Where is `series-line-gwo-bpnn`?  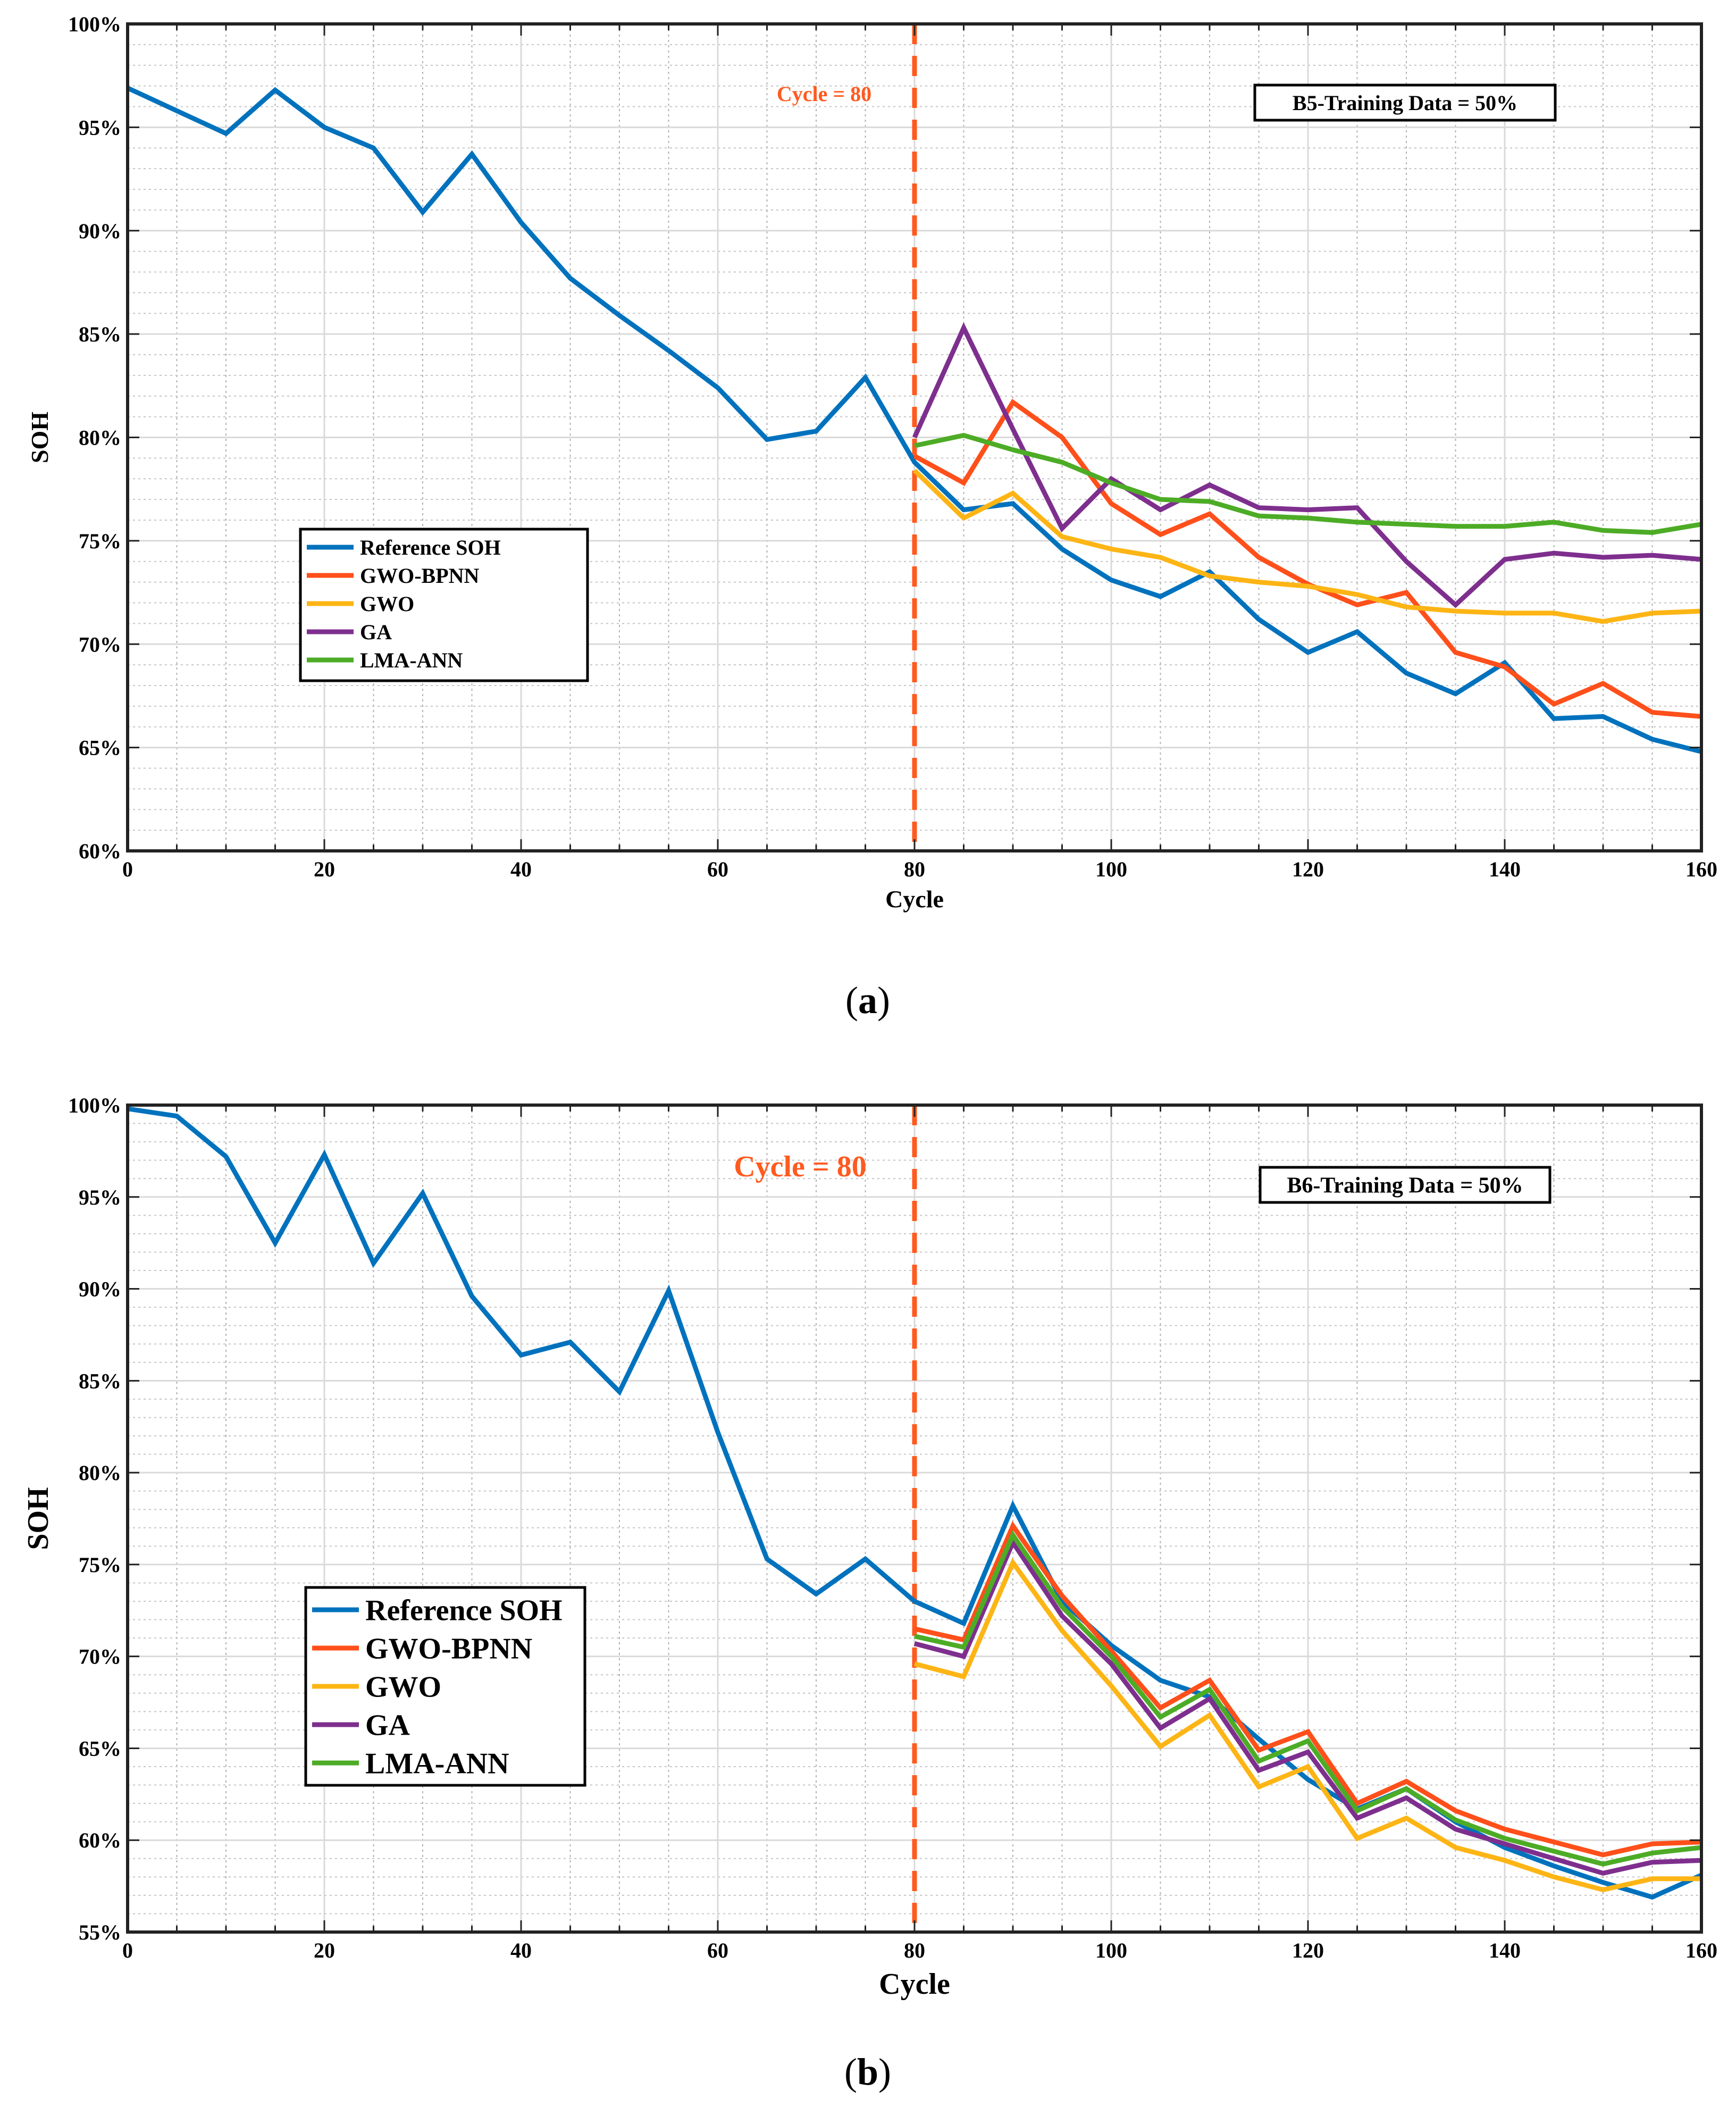
series-line-gwo-bpnn is located at coordinates (1308, 1689).